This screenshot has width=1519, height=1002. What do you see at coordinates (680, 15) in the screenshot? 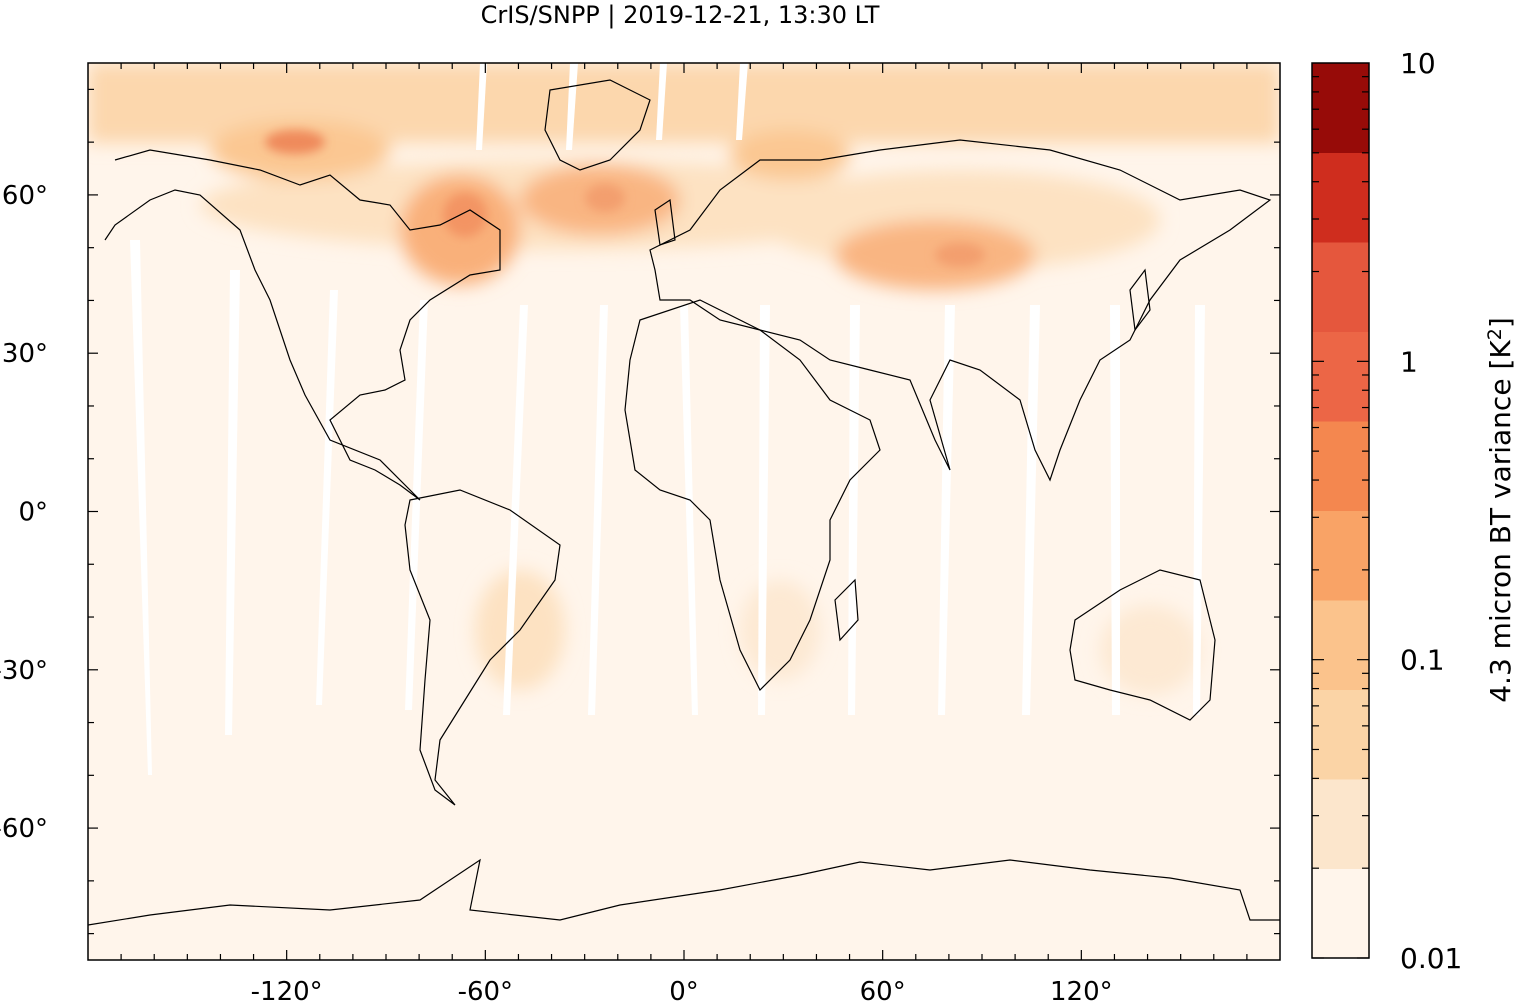
I see `map-title: CrIS/SNPP | 2019-12-21, 13:30 LT` at bounding box center [680, 15].